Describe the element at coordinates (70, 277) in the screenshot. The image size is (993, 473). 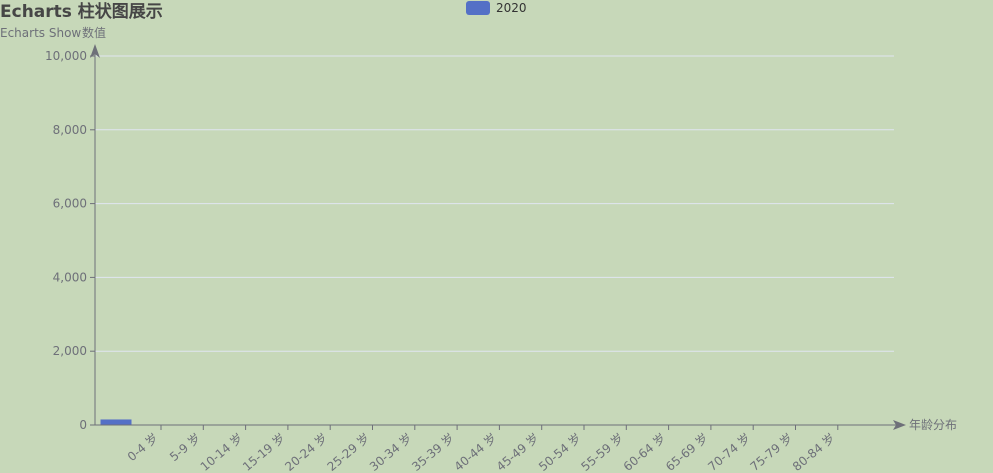
I see `y-tick-label: 4,000` at that location.